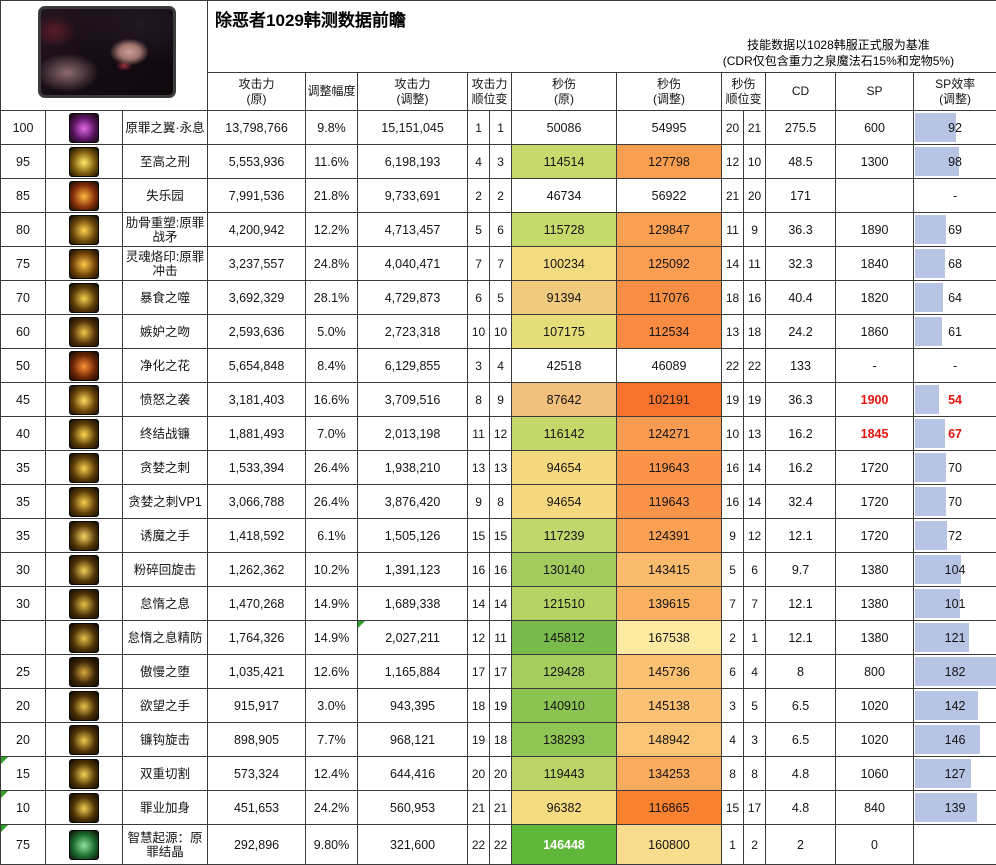  Describe the element at coordinates (501, 535) in the screenshot. I see `cell-atk-rank-new: 15` at that location.